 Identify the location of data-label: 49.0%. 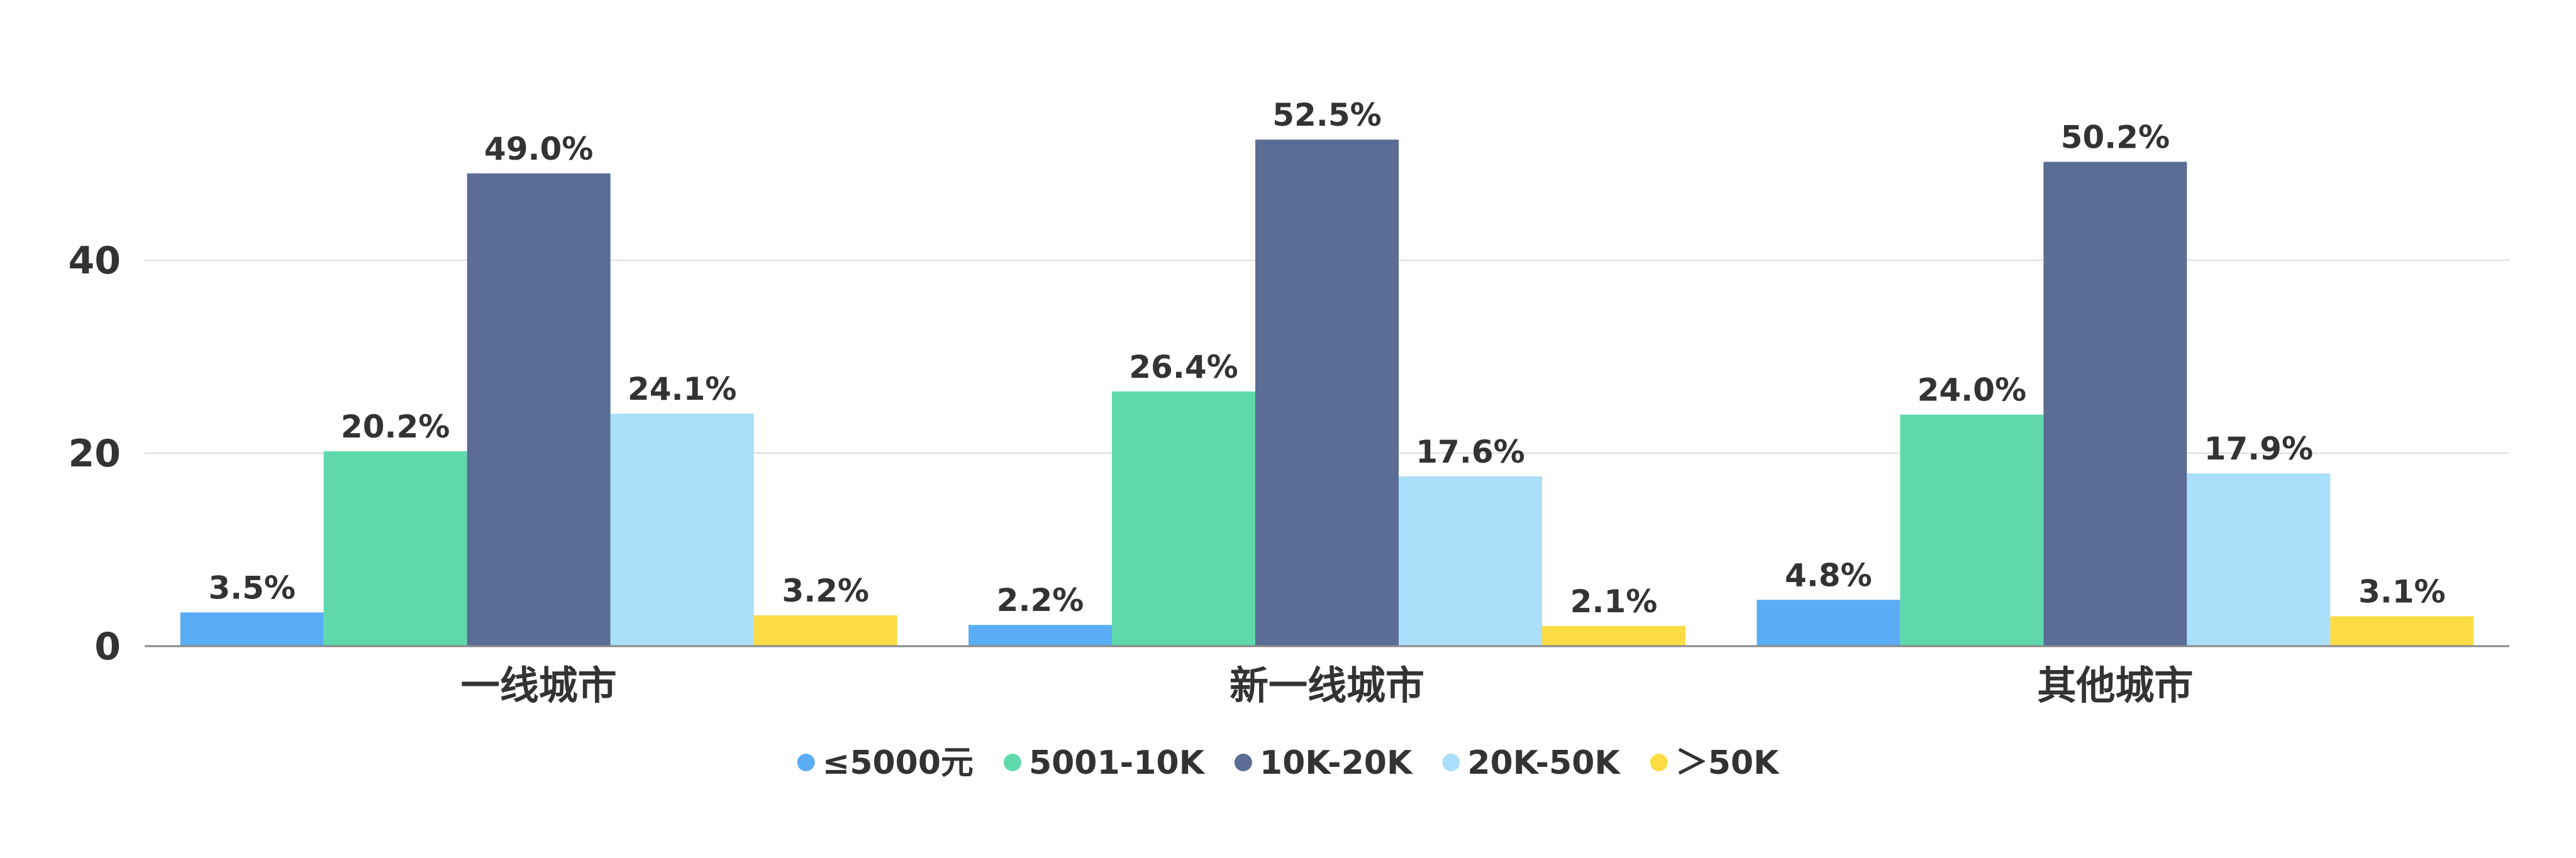
(538, 149).